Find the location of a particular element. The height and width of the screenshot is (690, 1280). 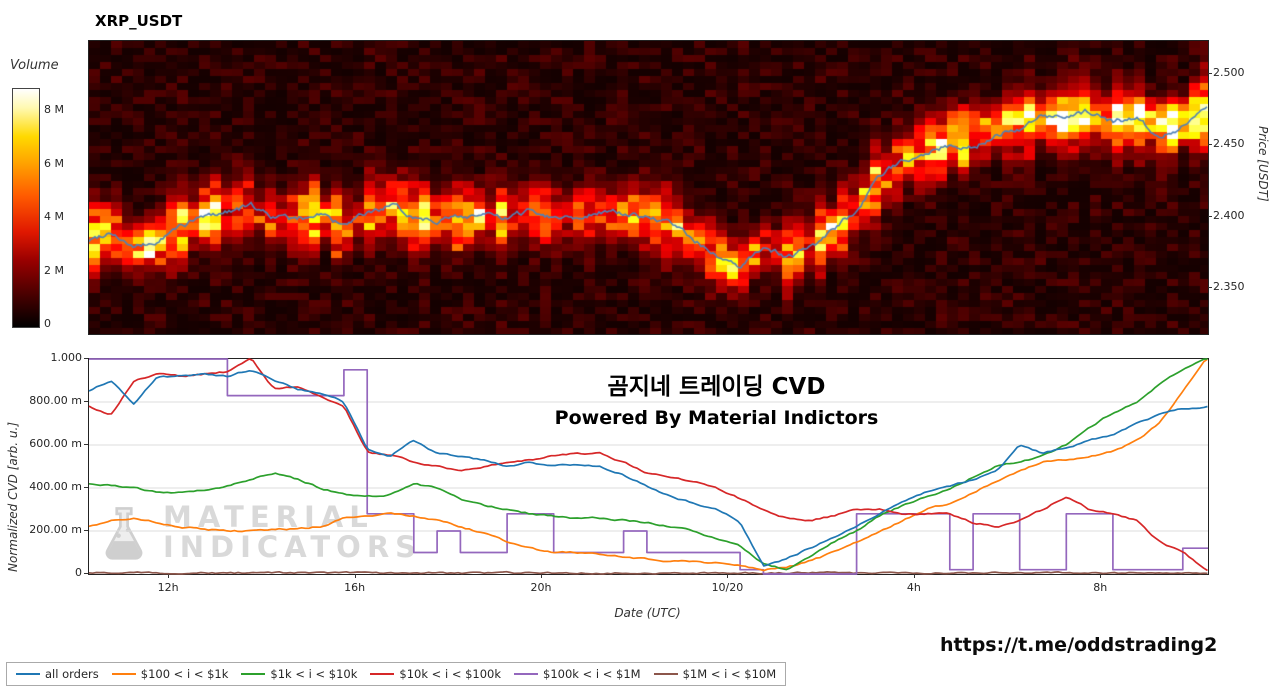

legend-item: $100k < i < $1M is located at coordinates (577, 674).